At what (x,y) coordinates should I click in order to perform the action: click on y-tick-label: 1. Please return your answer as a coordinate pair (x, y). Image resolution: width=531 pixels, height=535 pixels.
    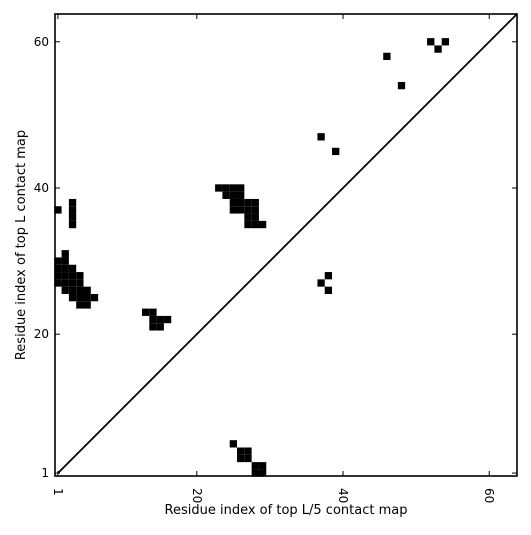
    Looking at the image, I should click on (45, 473).